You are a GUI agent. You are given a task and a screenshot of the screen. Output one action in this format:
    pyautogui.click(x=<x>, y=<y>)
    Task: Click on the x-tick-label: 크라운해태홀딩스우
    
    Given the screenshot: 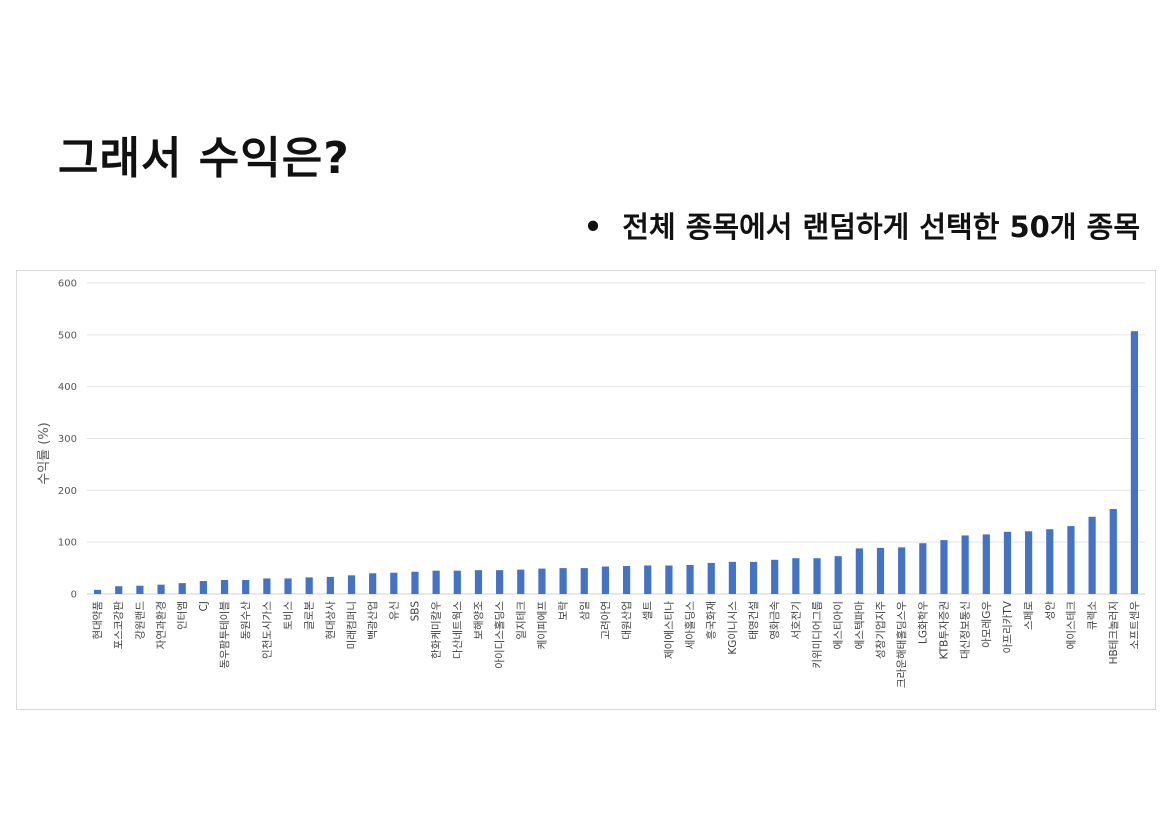 What is the action you would take?
    pyautogui.click(x=901, y=644)
    